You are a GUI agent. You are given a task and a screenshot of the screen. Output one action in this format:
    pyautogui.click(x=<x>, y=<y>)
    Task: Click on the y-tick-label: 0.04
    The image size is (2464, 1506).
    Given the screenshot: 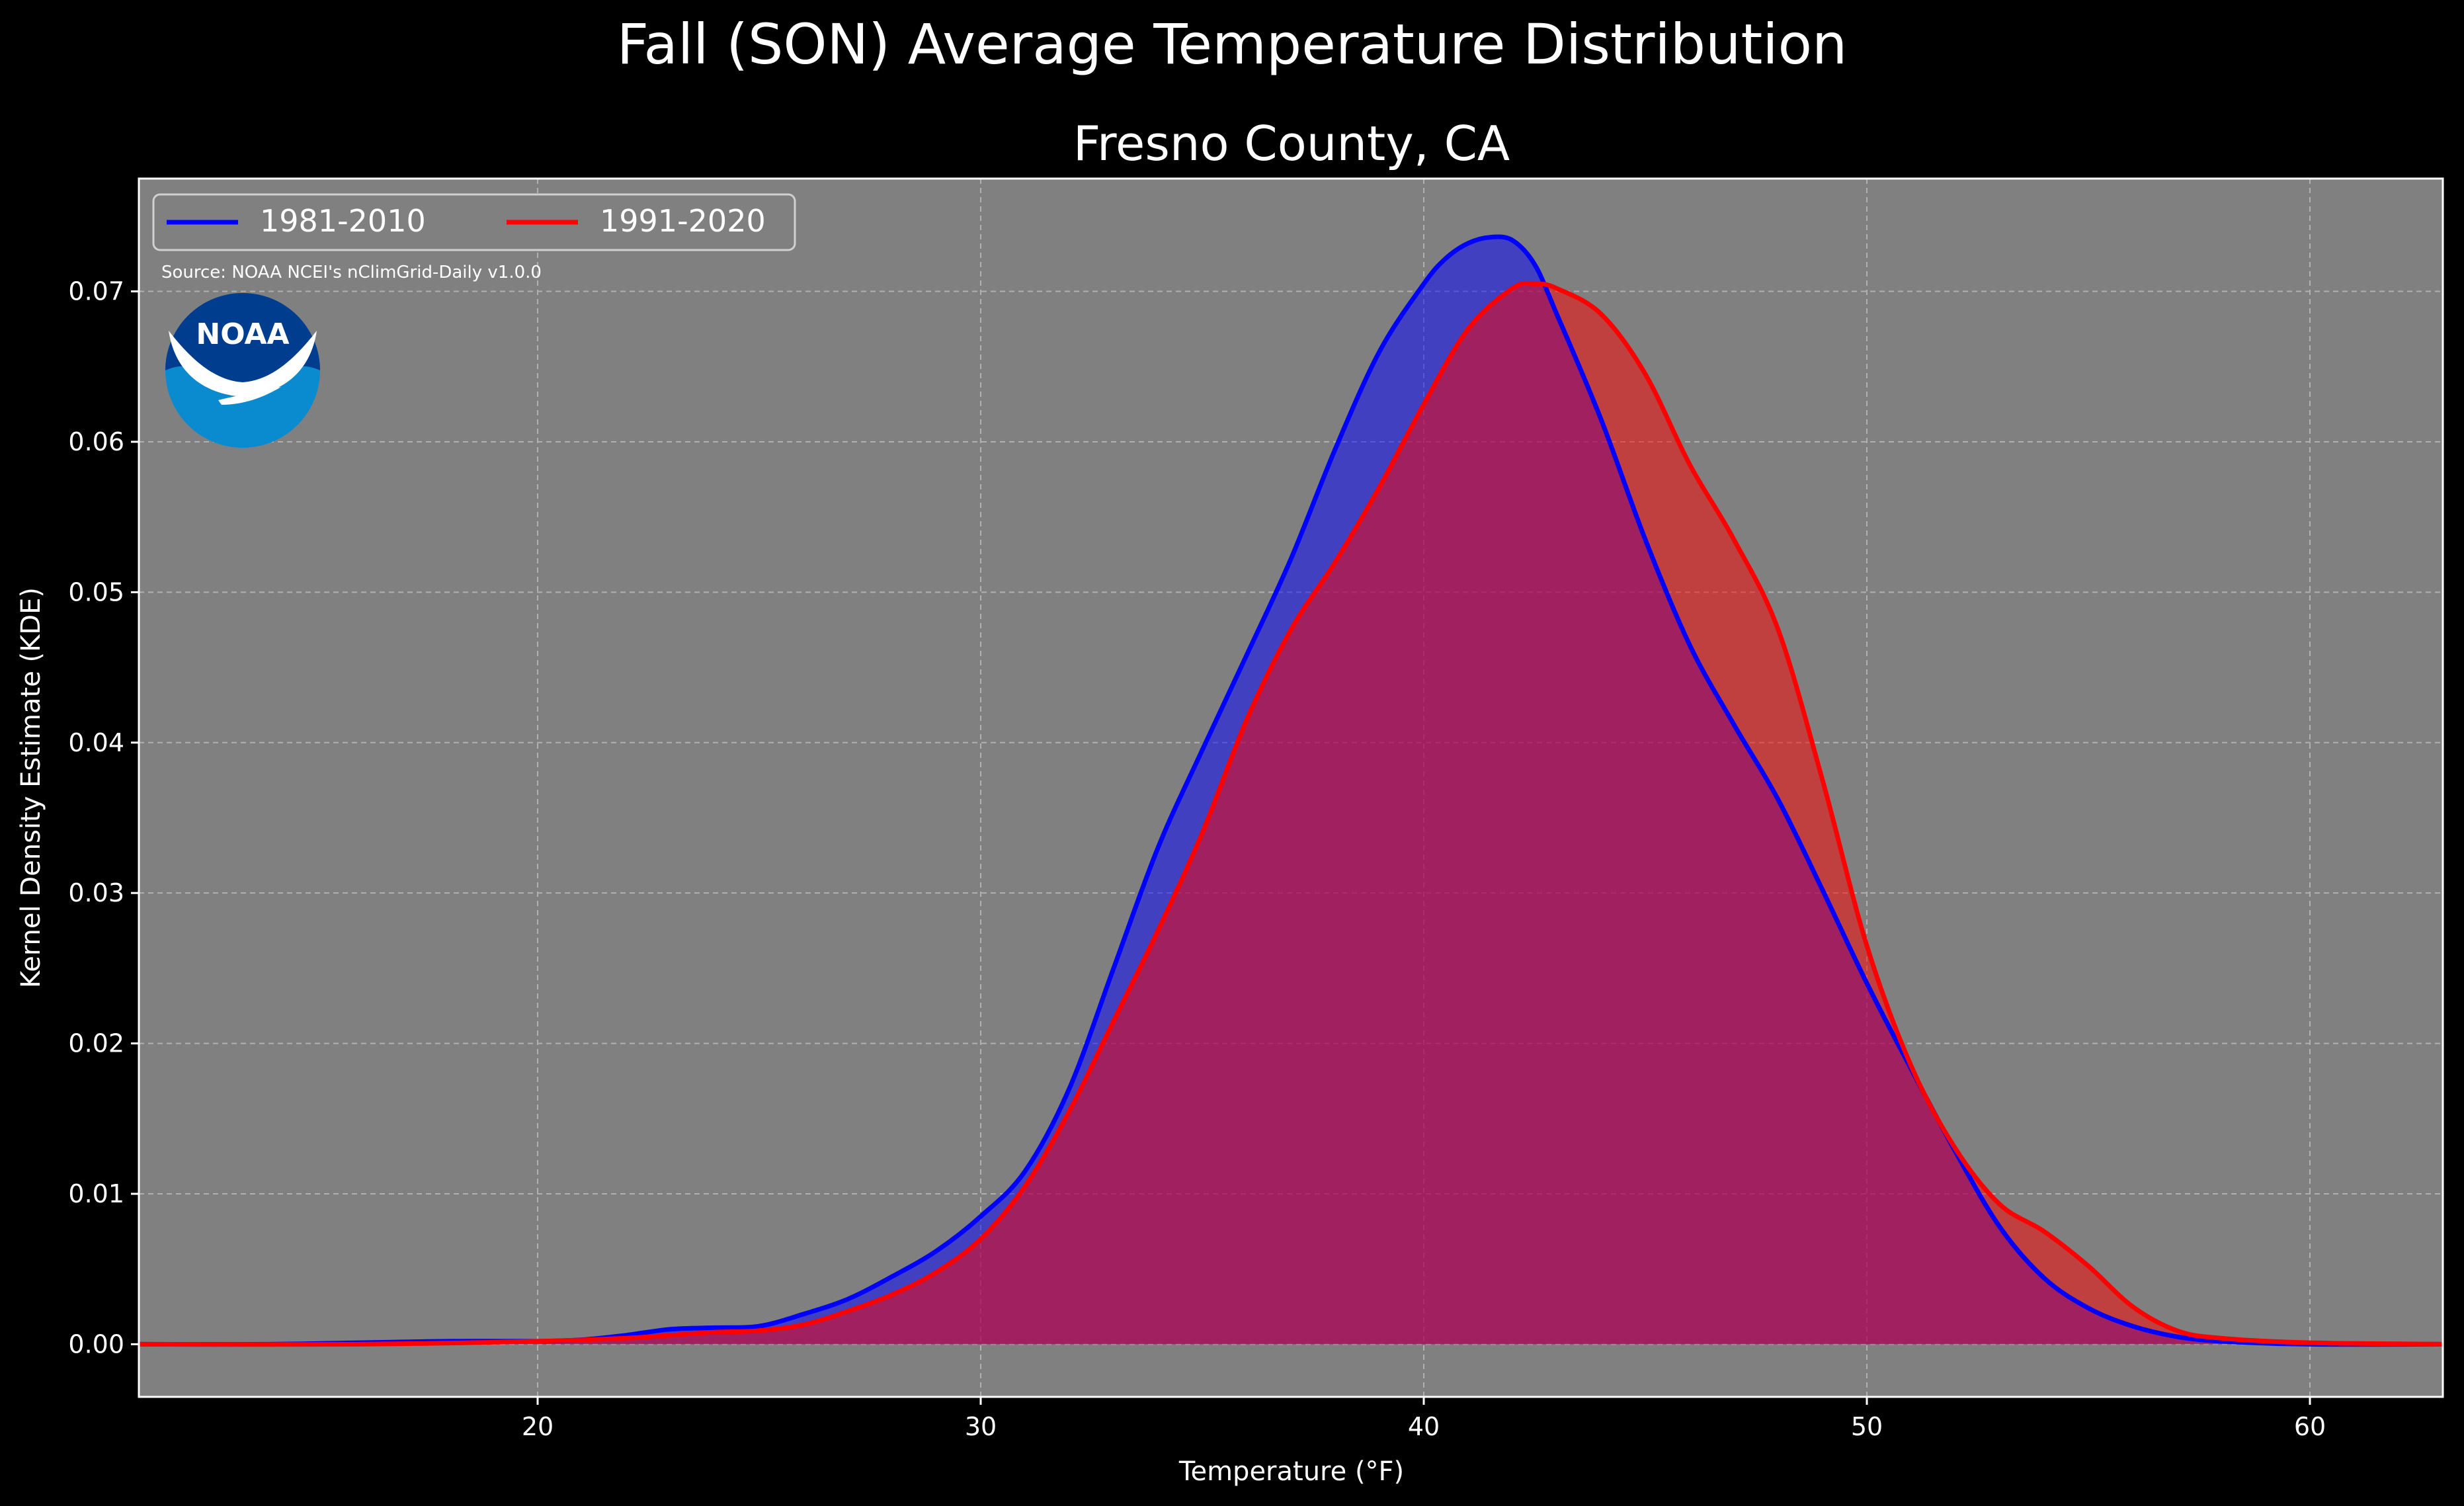 What is the action you would take?
    pyautogui.click(x=96, y=742)
    